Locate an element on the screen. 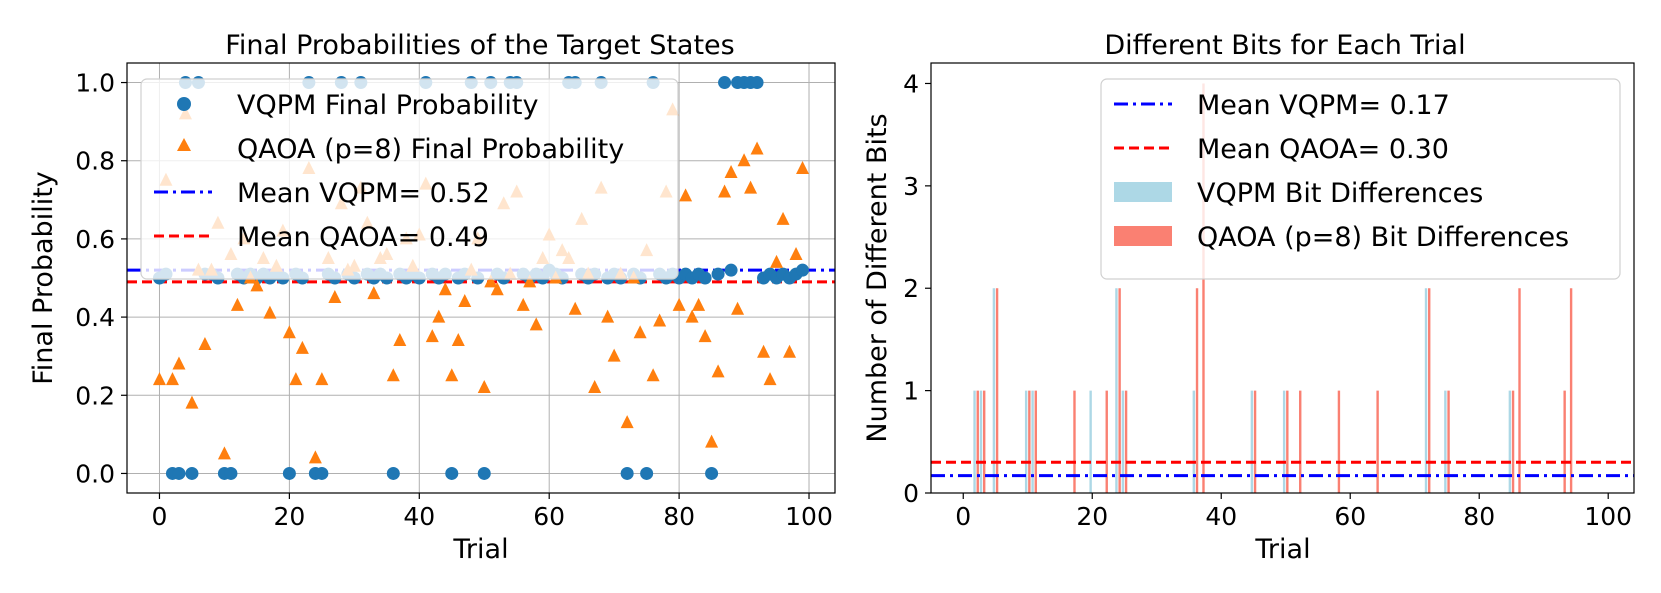  bar-x-tick-label: 20 is located at coordinates (1092, 516).